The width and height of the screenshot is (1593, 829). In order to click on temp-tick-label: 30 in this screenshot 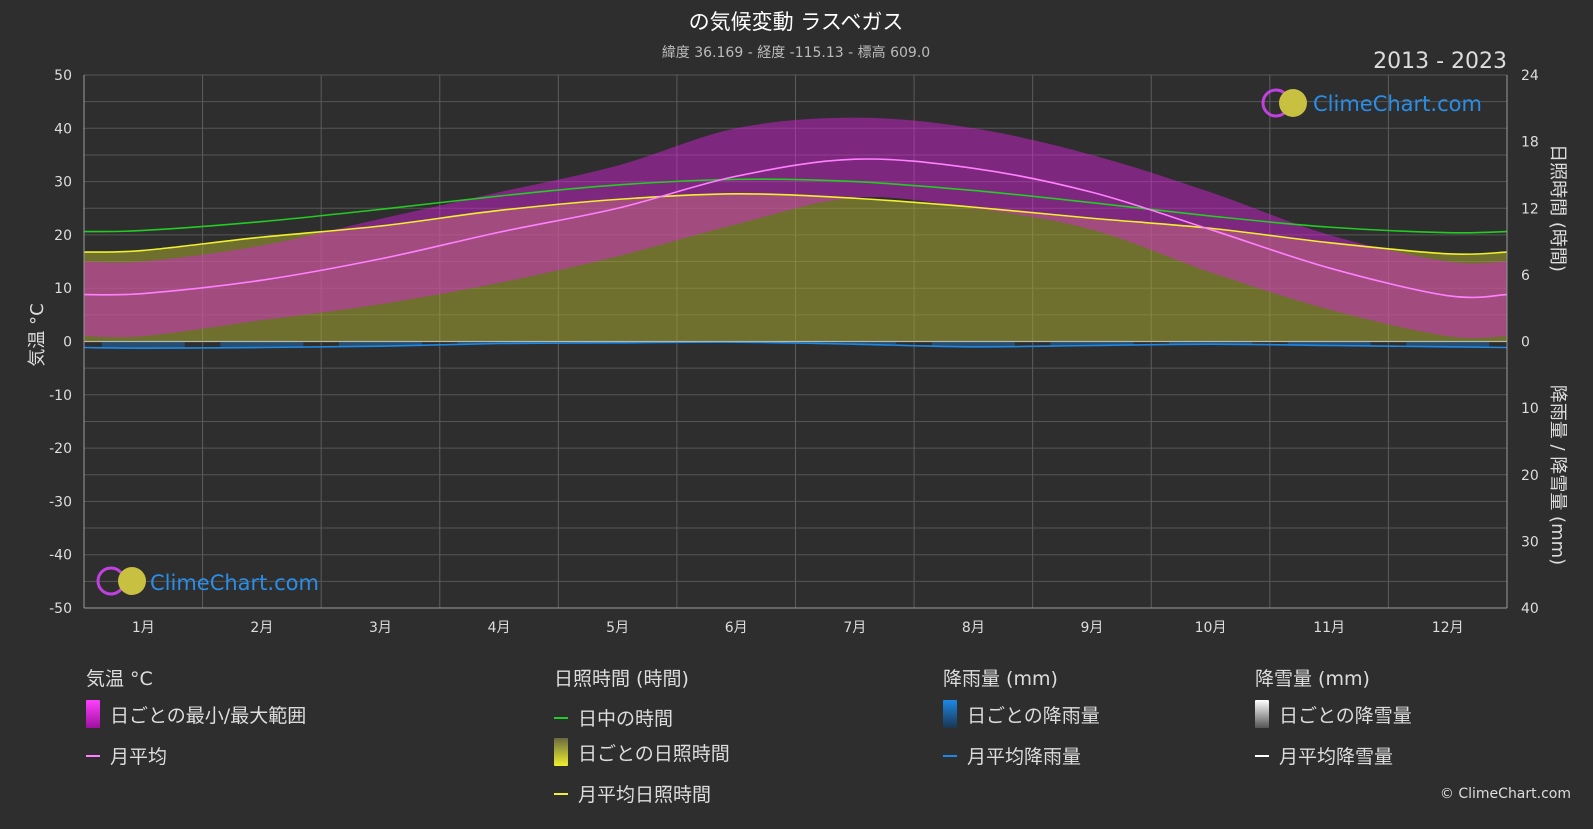, I will do `click(63, 183)`.